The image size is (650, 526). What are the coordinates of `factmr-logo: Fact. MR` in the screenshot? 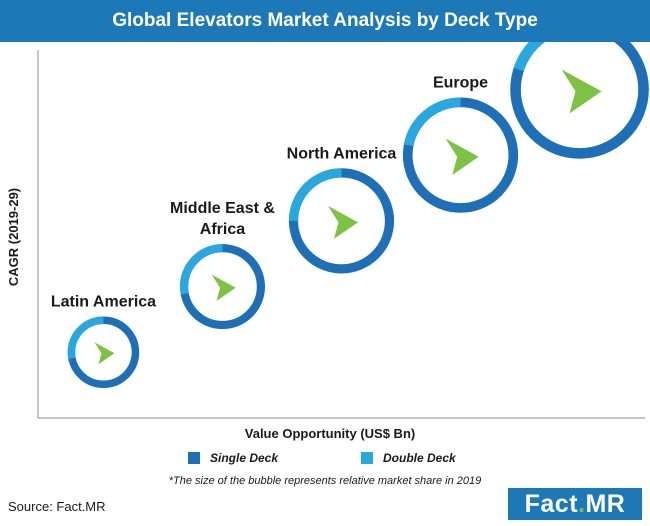 It's located at (575, 504).